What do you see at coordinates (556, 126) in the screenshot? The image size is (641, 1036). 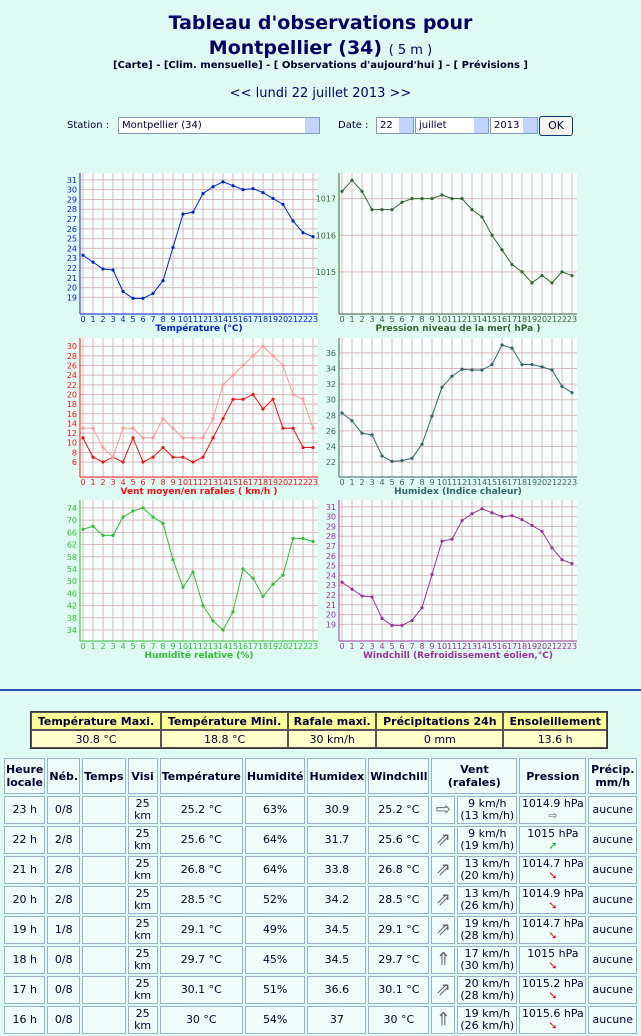 I see `ok-button: OK` at bounding box center [556, 126].